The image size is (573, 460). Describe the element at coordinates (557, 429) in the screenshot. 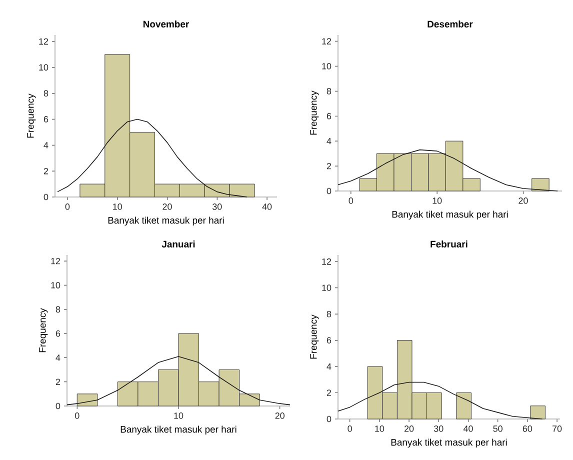

I see `x-tick-label: 70` at that location.